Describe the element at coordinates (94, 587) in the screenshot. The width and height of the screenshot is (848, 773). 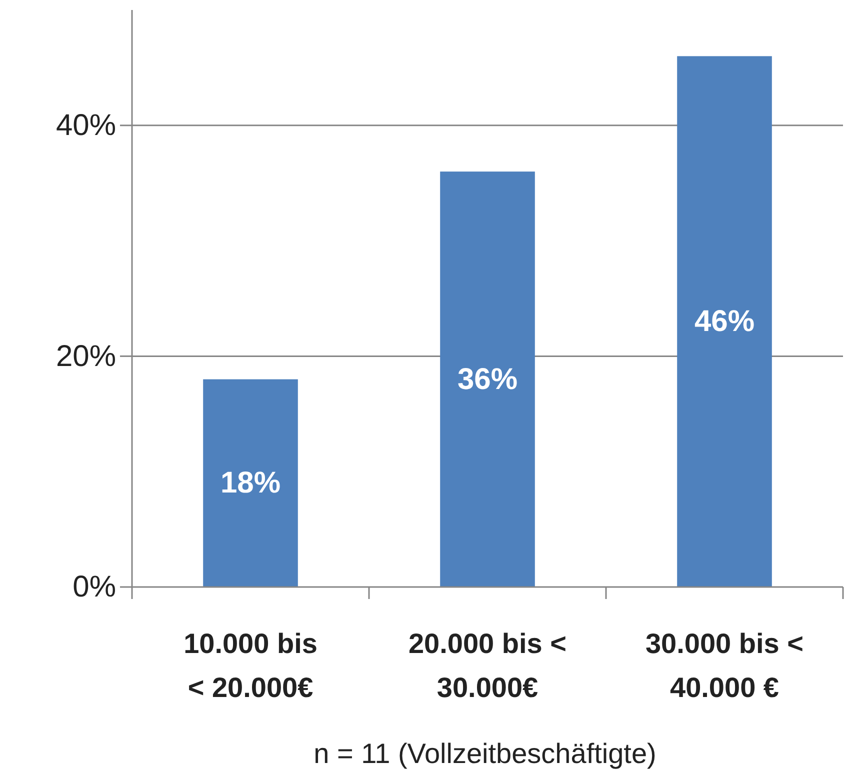
I see `y-tick-label: 0%` at that location.